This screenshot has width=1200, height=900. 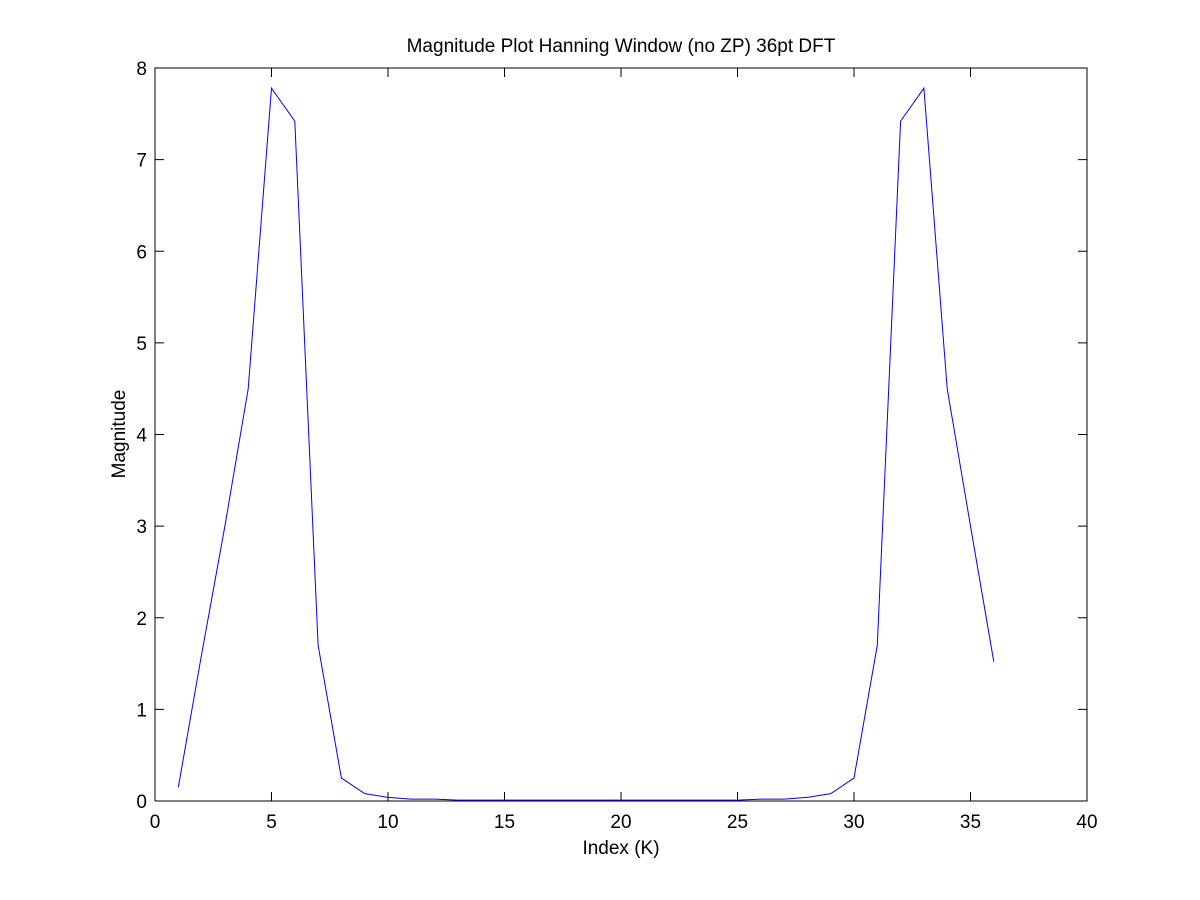 What do you see at coordinates (970, 822) in the screenshot?
I see `x-tick-label: 35` at bounding box center [970, 822].